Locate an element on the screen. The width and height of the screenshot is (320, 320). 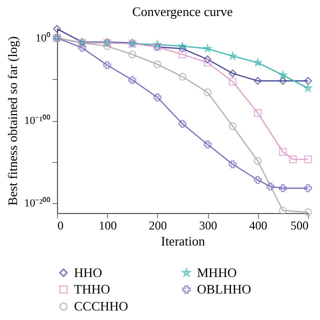
y-tick-label: 10⁰ is located at coordinates (43, 37).